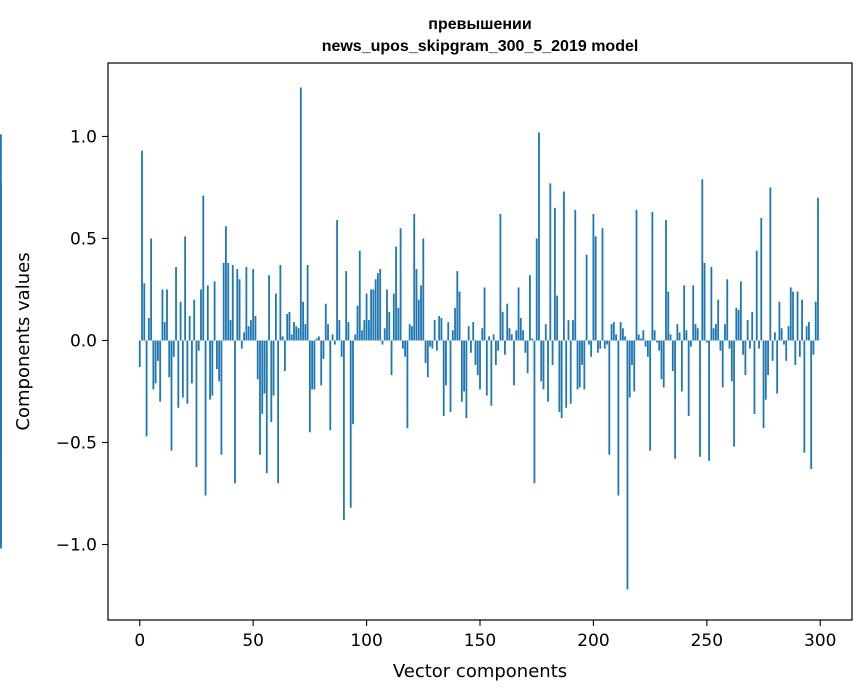 The height and width of the screenshot is (696, 867). What do you see at coordinates (83, 239) in the screenshot?
I see `y-tick-label: 0.5` at bounding box center [83, 239].